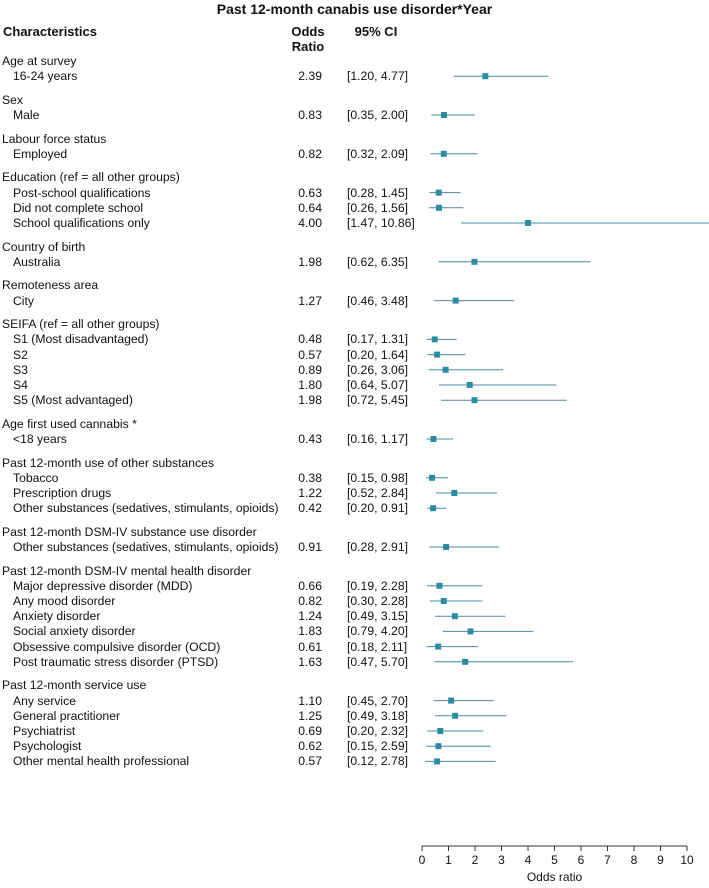 Image resolution: width=709 pixels, height=888 pixels. I want to click on ci-value: [0.28, 2.91], so click(377, 547).